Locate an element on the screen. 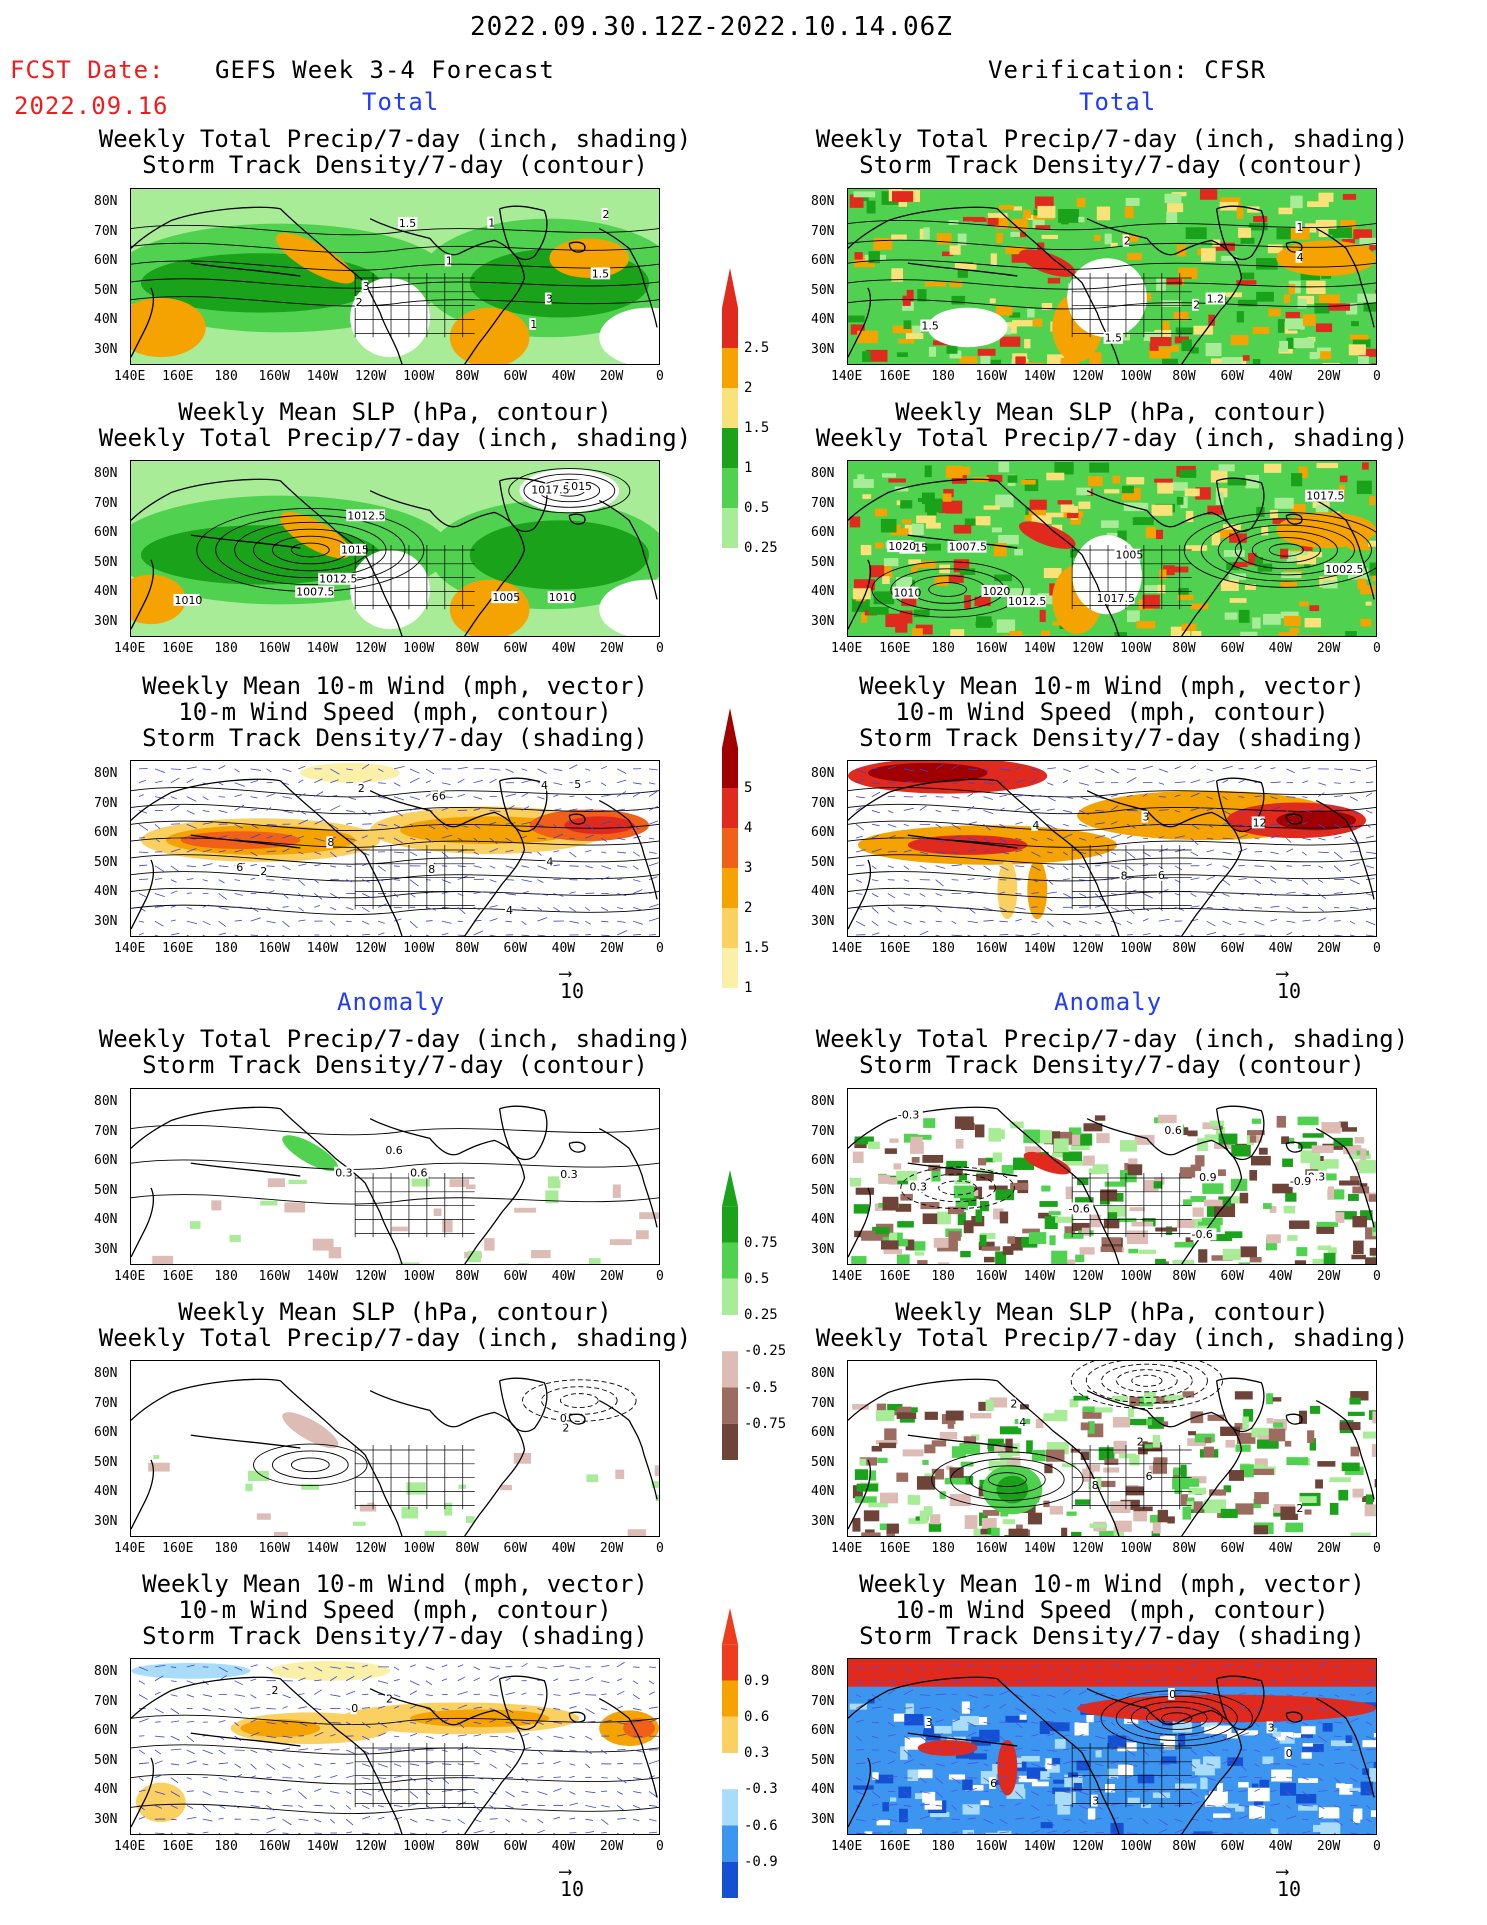 The width and height of the screenshot is (1487, 1925). colorbar-label: 0.5 is located at coordinates (757, 508).